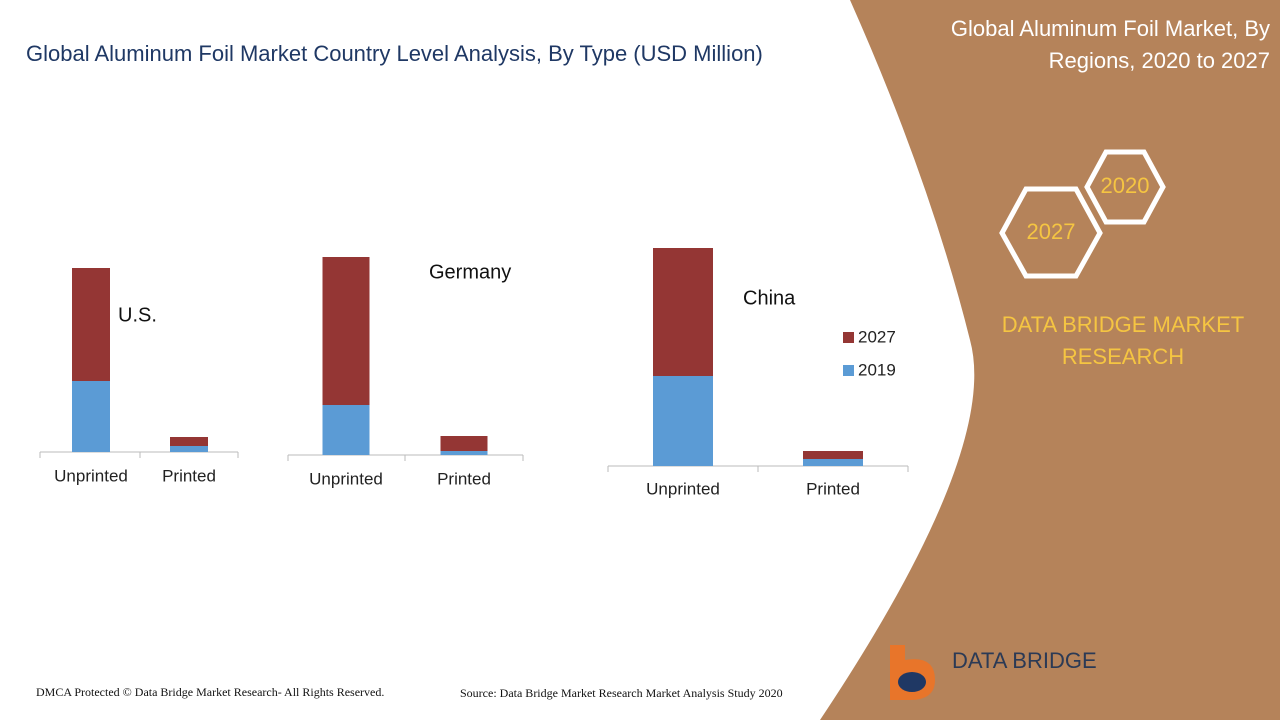  I want to click on panel-title: Global Aluminum Foil Market, By, so click(1110, 28).